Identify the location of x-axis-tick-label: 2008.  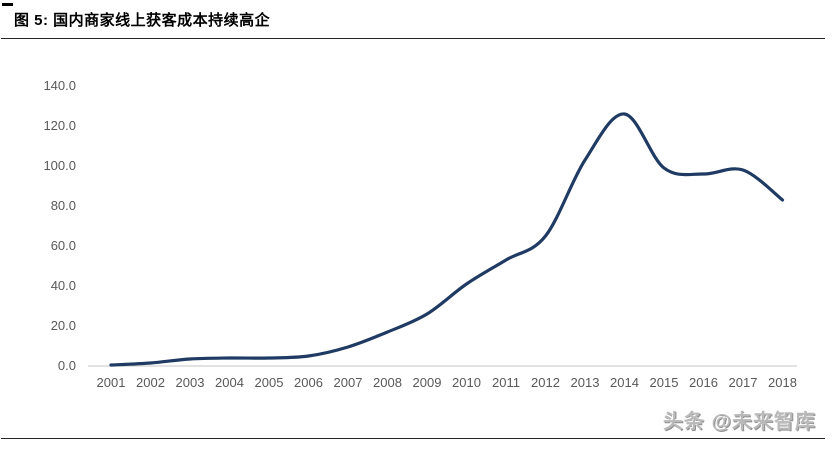
(387, 382).